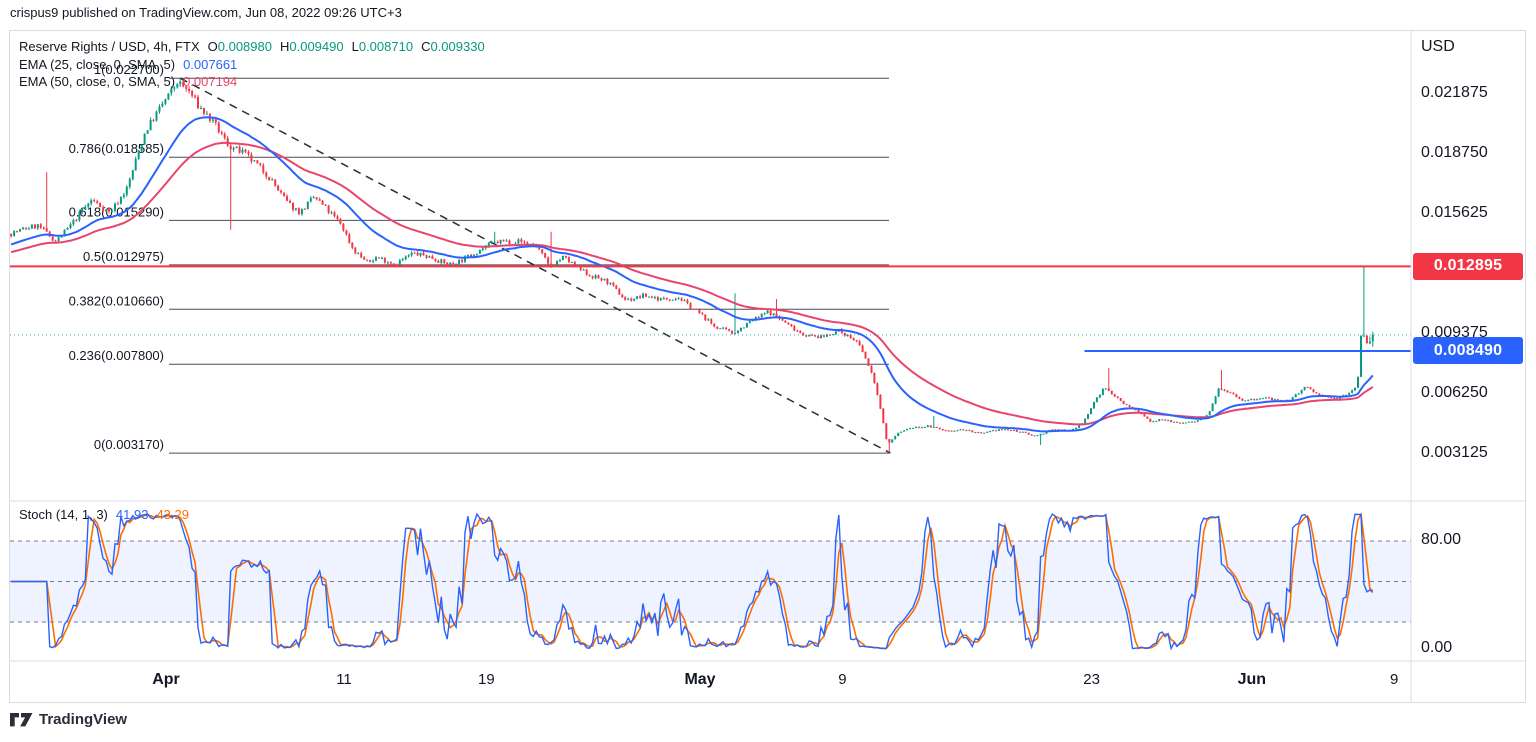 Image resolution: width=1536 pixels, height=742 pixels. I want to click on time-axis: Apr 11 19 May 9 23 Jun 9, so click(710, 685).